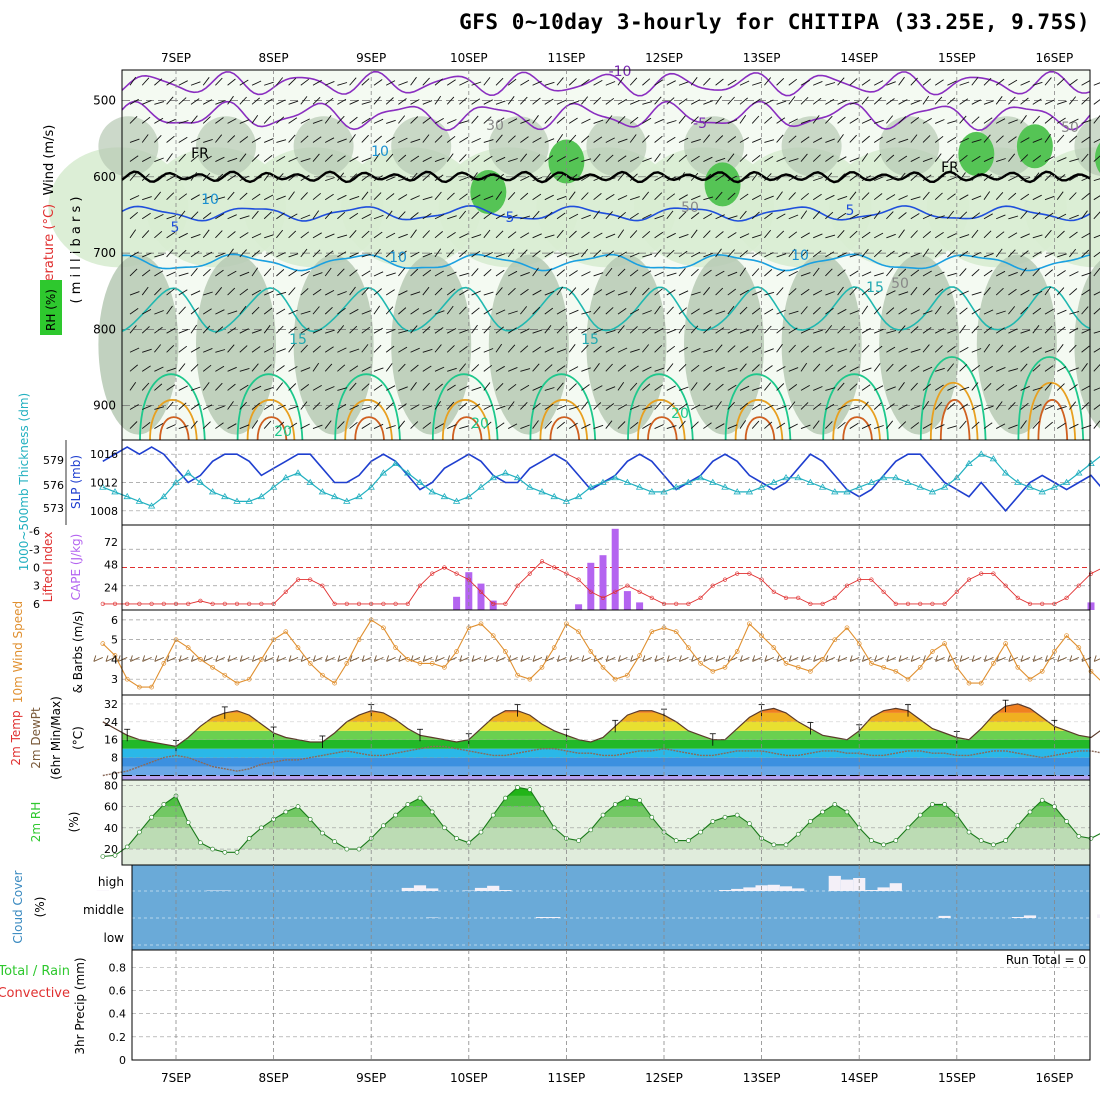  Describe the element at coordinates (601, 653) in the screenshot. I see `wind-speed-series` at that location.